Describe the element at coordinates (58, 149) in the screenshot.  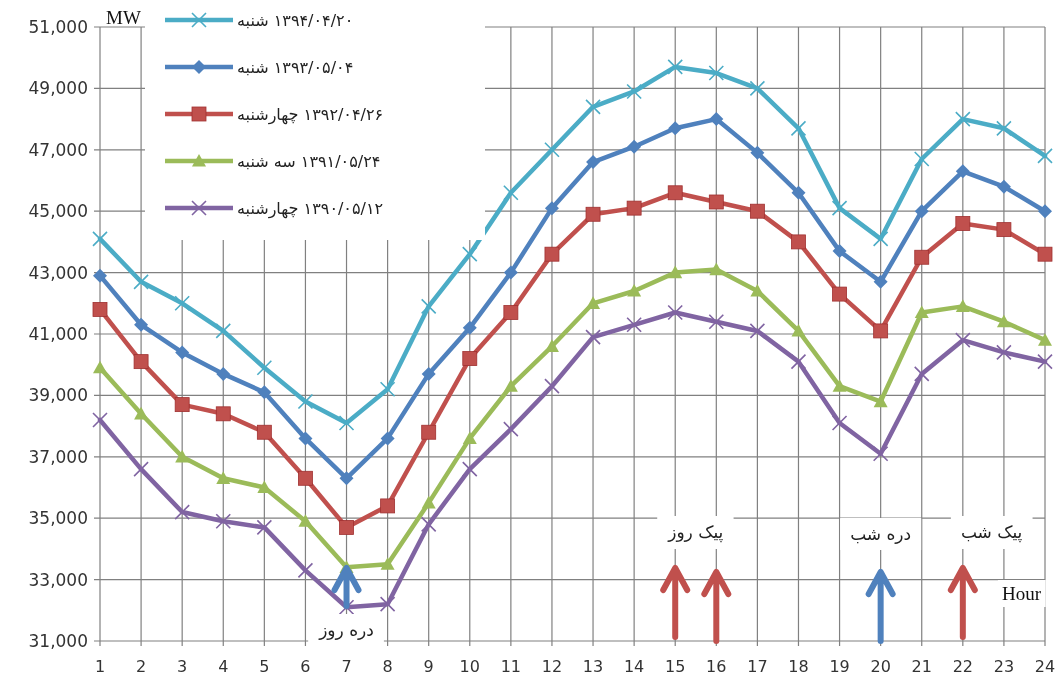
I see `y-tick-label: 47,000` at that location.